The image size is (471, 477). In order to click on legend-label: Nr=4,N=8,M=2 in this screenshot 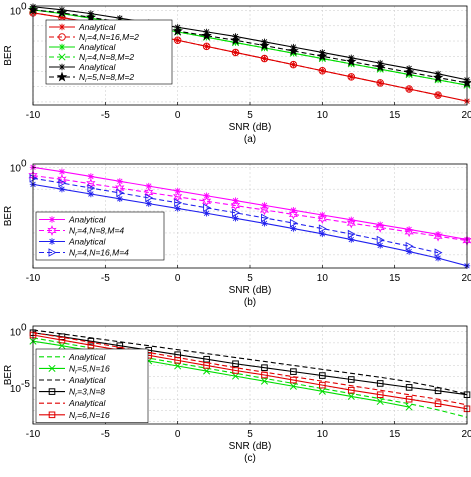, I will do `click(106, 58)`.